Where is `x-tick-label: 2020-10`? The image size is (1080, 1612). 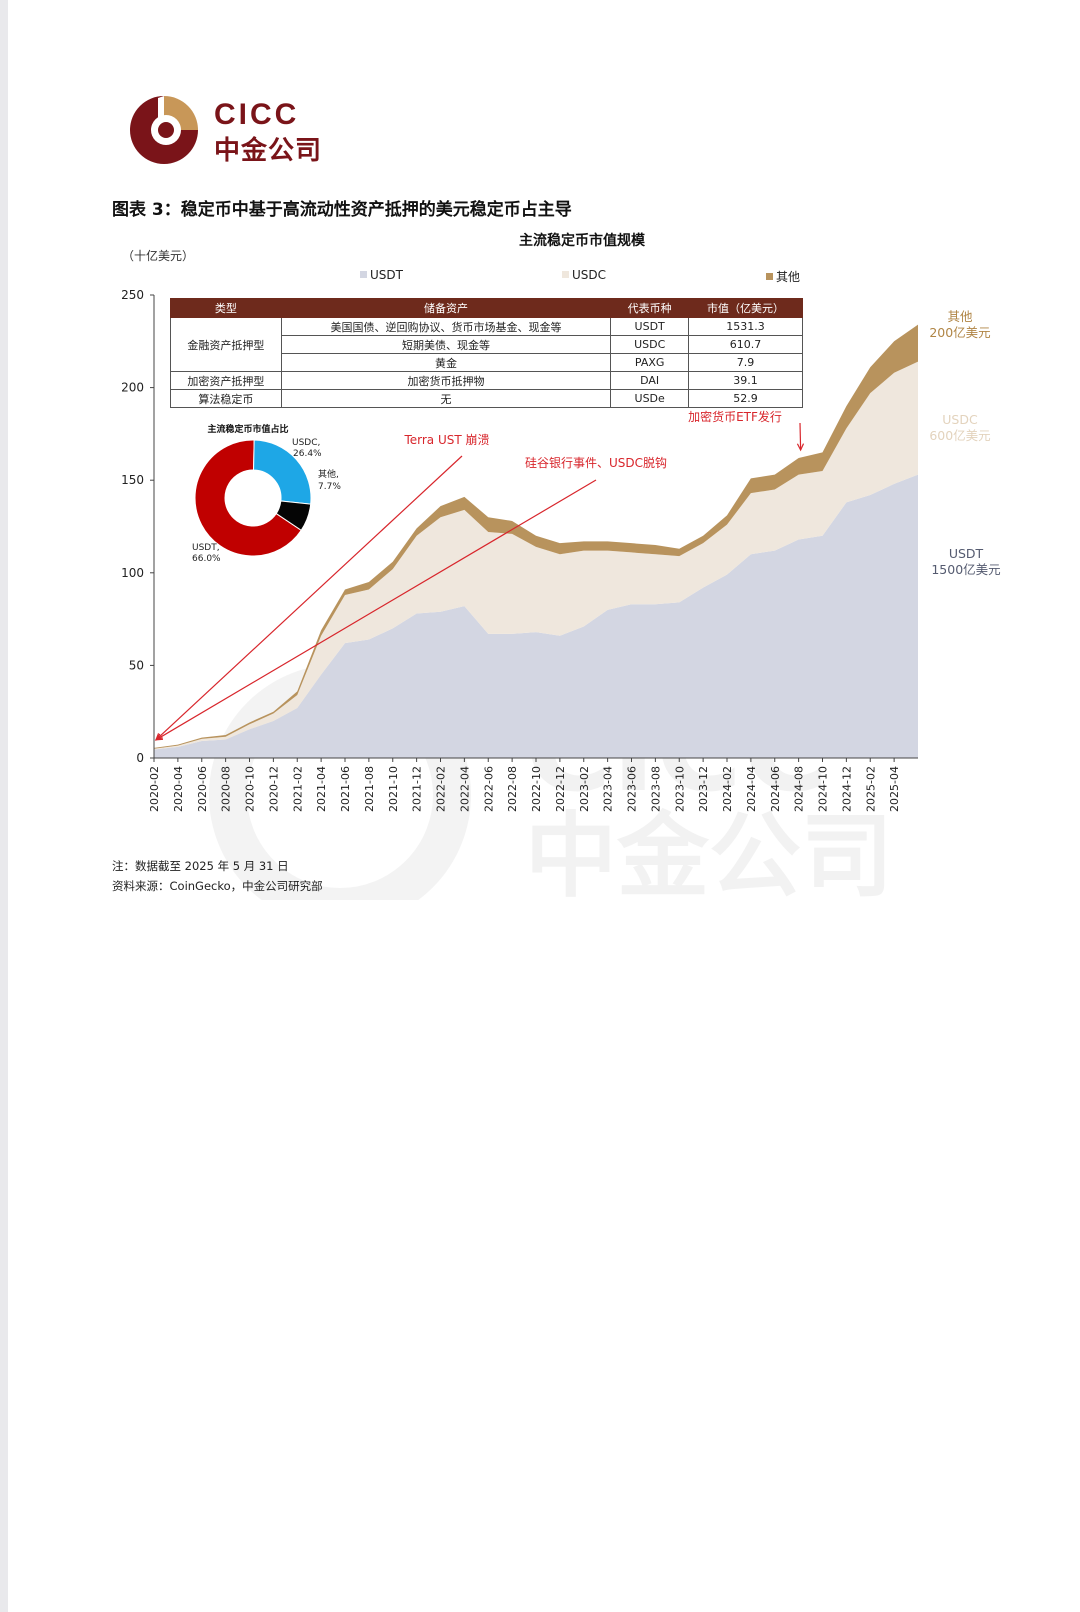 x-tick-label: 2020-10 is located at coordinates (250, 789).